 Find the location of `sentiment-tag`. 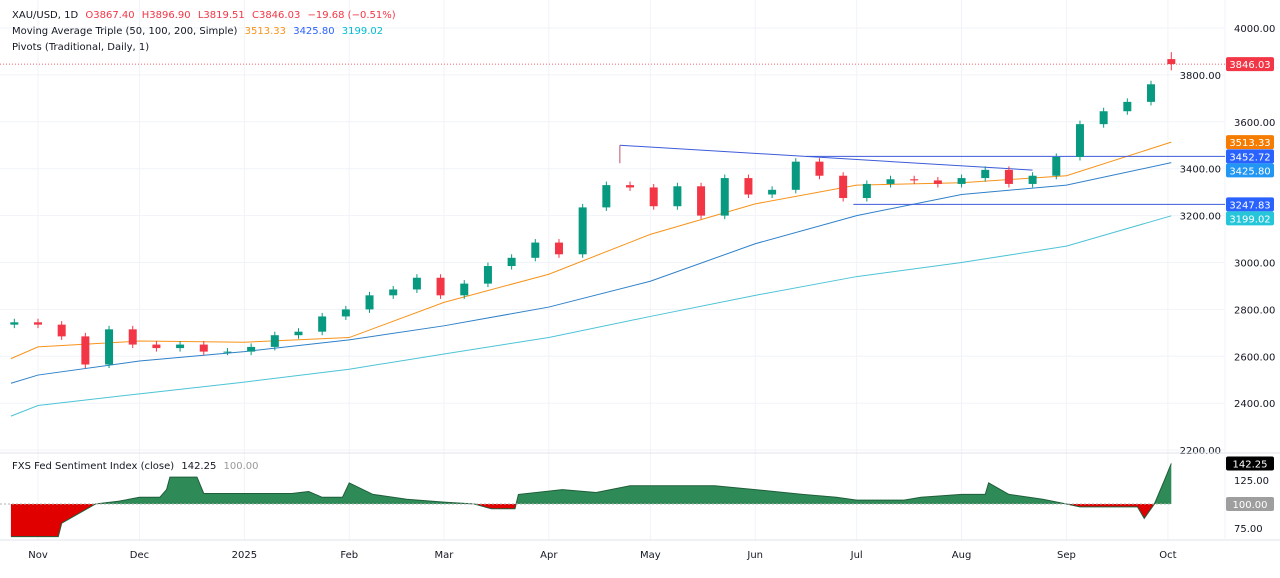

sentiment-tag is located at coordinates (1250, 504).